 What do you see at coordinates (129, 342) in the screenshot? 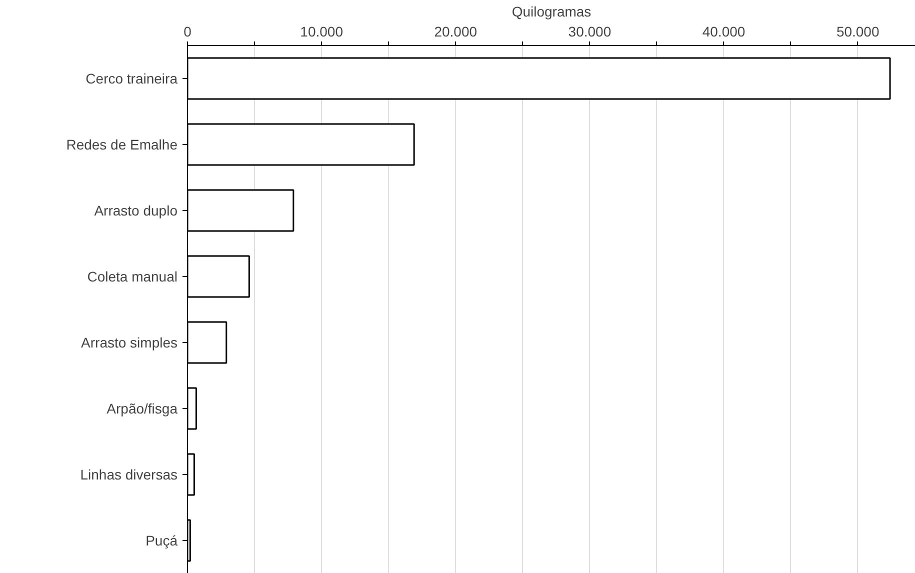
I see `y-tick-label: Arrasto simples` at bounding box center [129, 342].